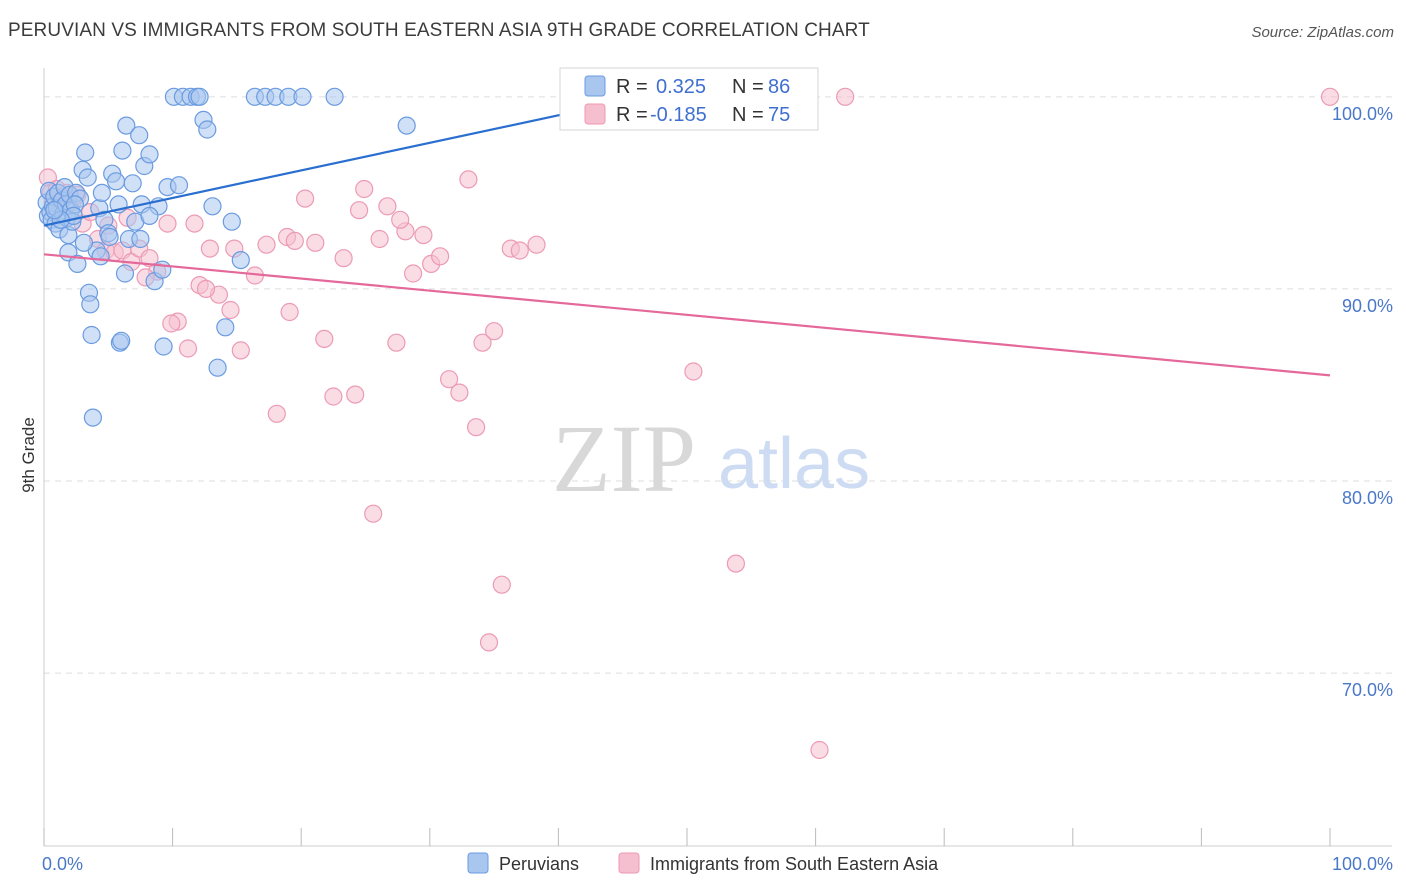  I want to click on watermark-zip: ZIP, so click(624, 458).